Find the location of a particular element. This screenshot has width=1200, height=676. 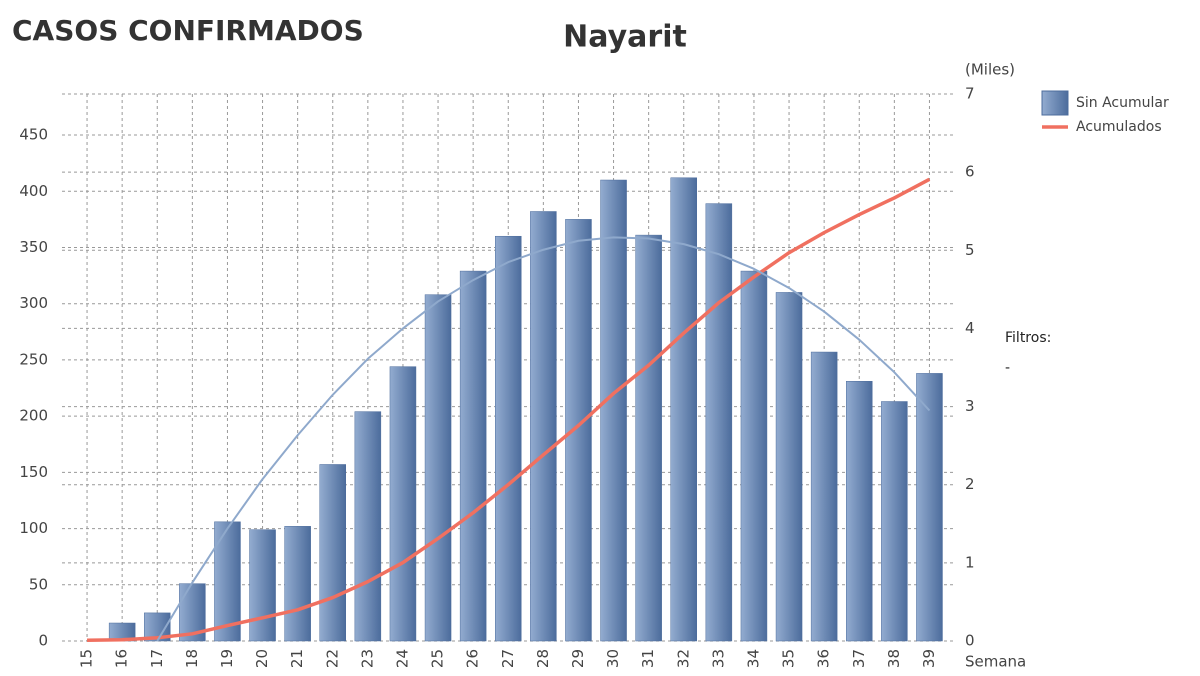

x-tick-label: 36 is located at coordinates (824, 658).